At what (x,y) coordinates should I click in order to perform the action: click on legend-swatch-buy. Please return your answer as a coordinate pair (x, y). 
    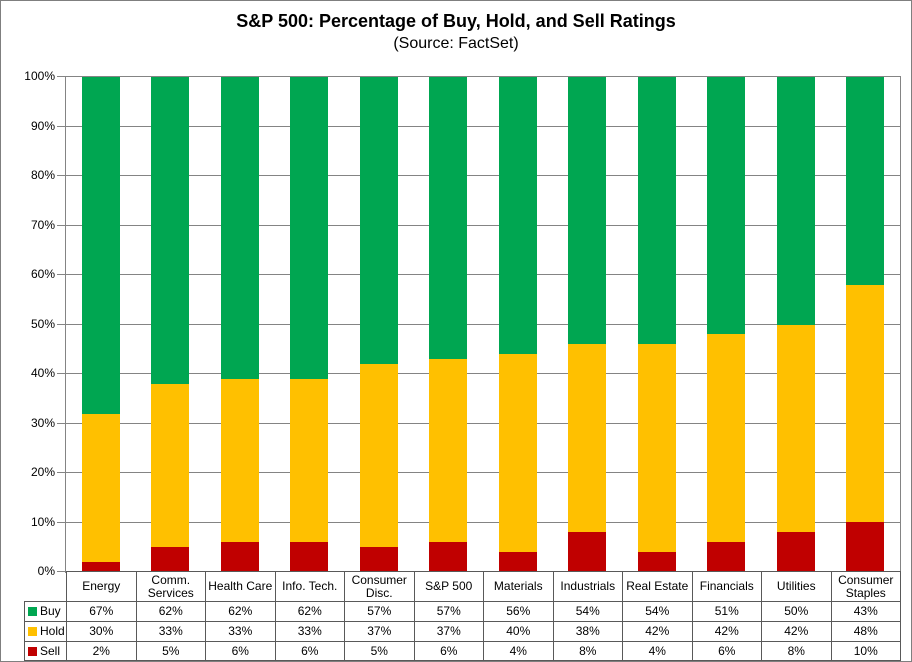
    Looking at the image, I should click on (32, 611).